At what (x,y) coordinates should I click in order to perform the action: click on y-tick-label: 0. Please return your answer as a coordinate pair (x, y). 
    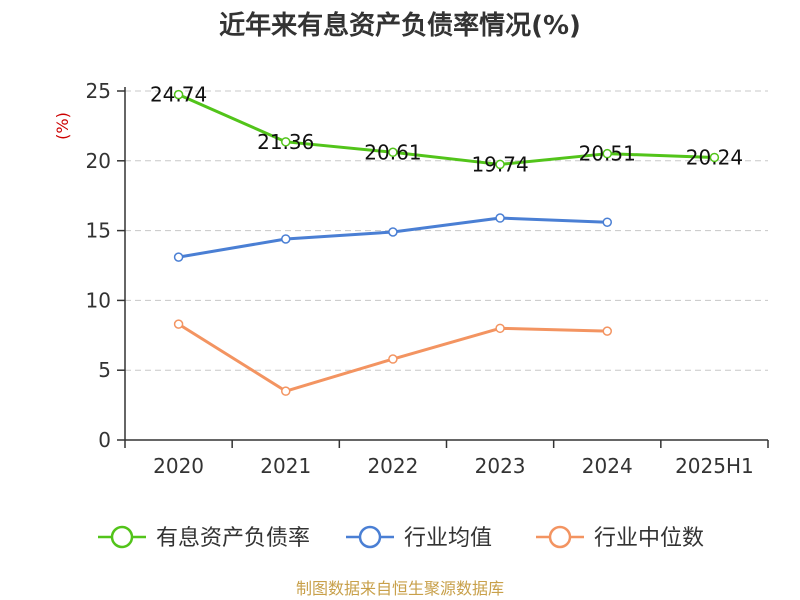
    Looking at the image, I should click on (104, 440).